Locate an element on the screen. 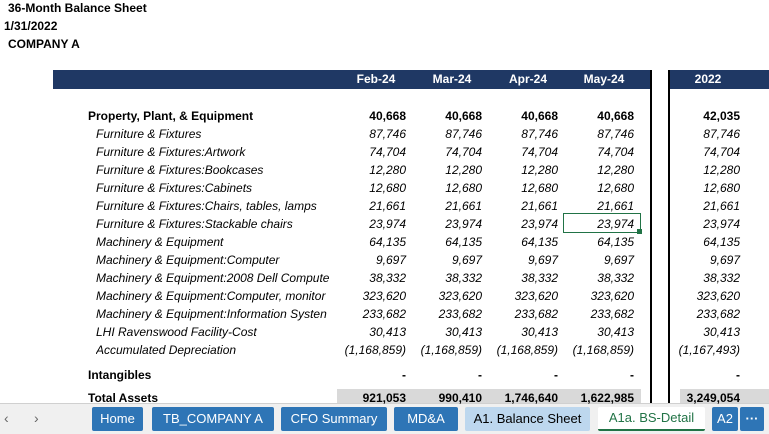 The height and width of the screenshot is (434, 769). scroll-right: › is located at coordinates (36, 418).